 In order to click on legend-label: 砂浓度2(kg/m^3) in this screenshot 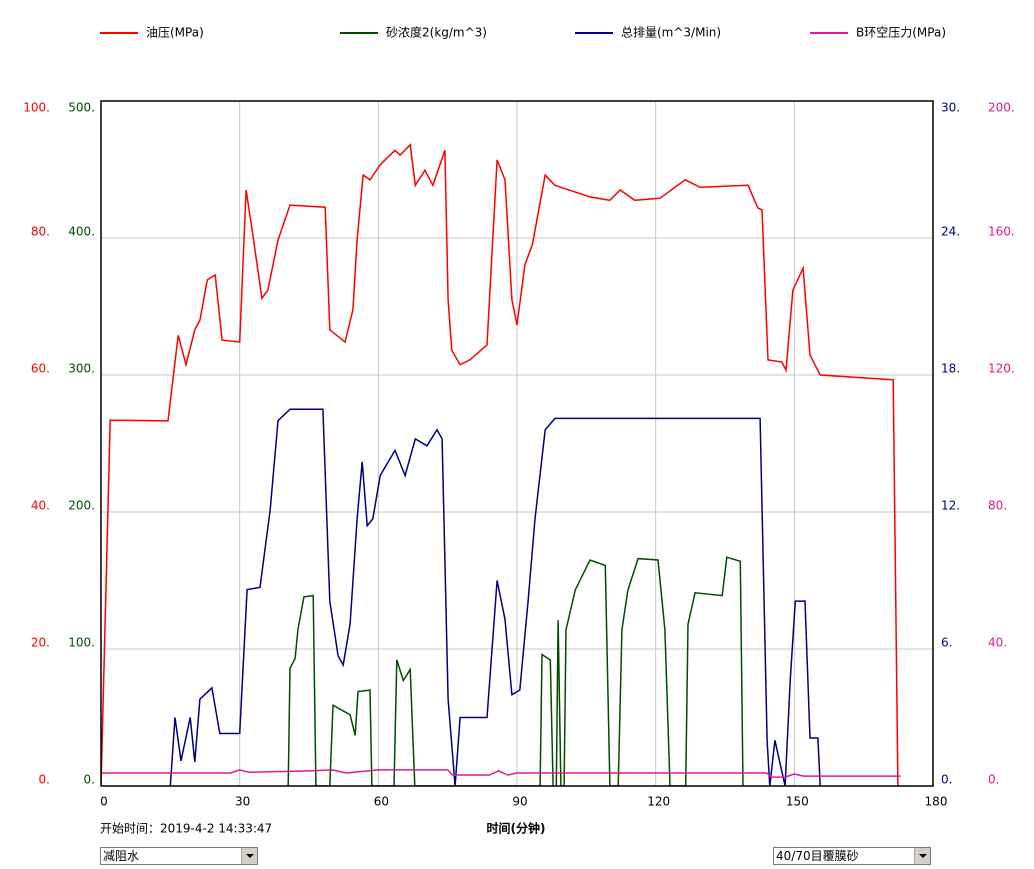, I will do `click(436, 32)`.